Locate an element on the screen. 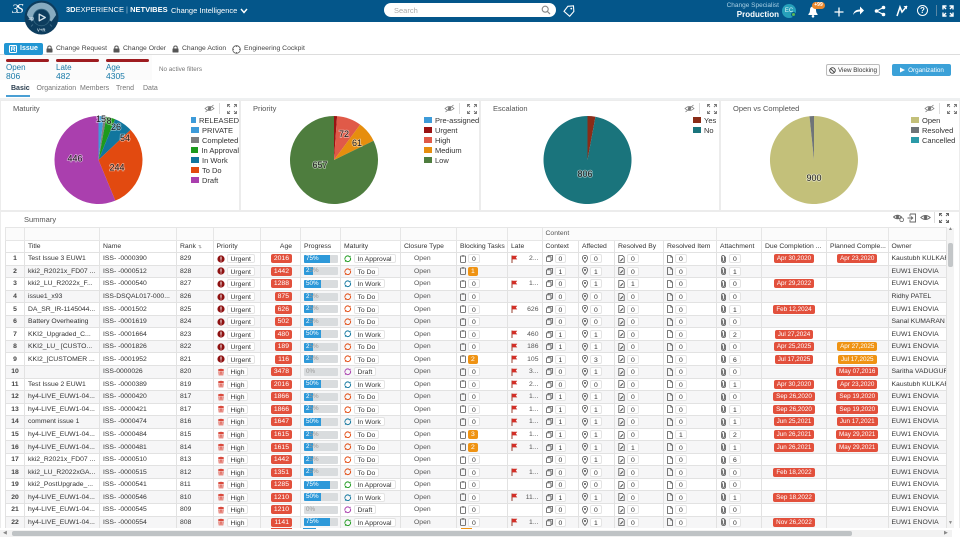 This screenshot has height=540, width=960. svg-text: 3D is located at coordinates (32, 18).